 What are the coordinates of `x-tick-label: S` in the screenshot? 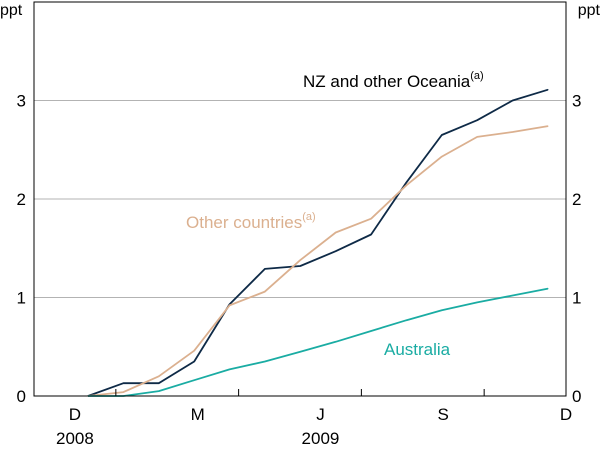 It's located at (443, 414).